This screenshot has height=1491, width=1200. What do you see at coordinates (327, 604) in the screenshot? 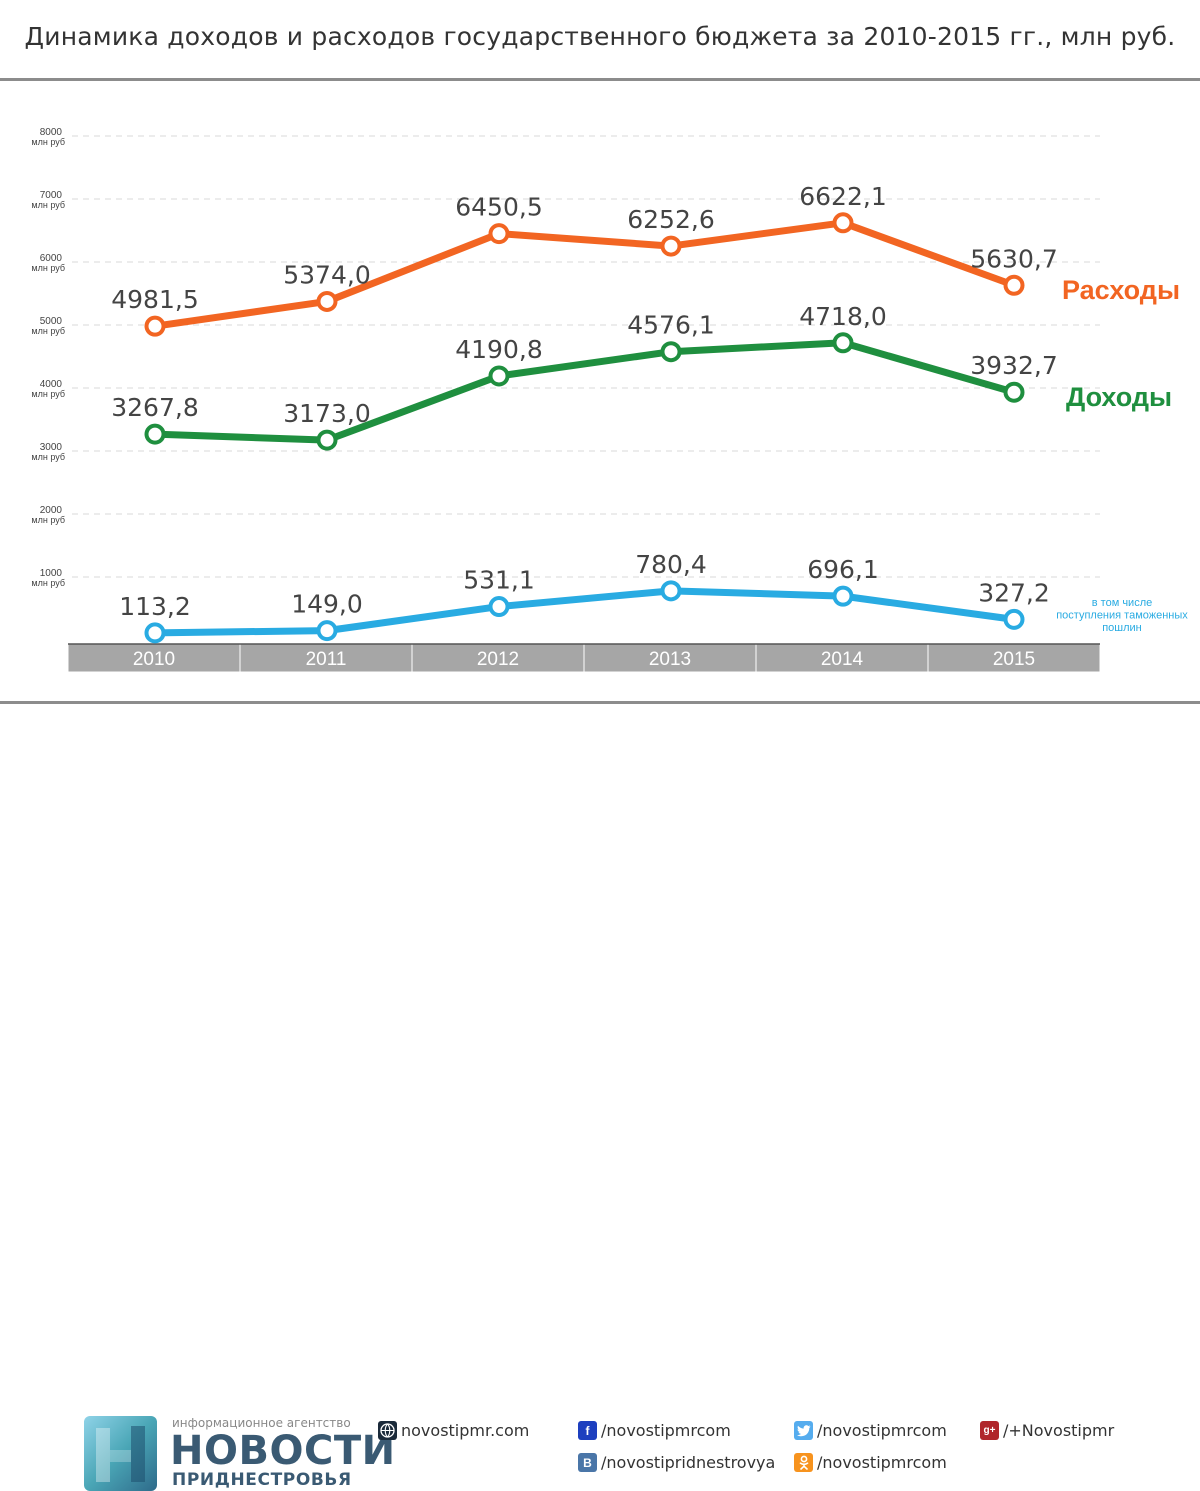
I see `data-label-customs-2011: 149,0` at bounding box center [327, 604].